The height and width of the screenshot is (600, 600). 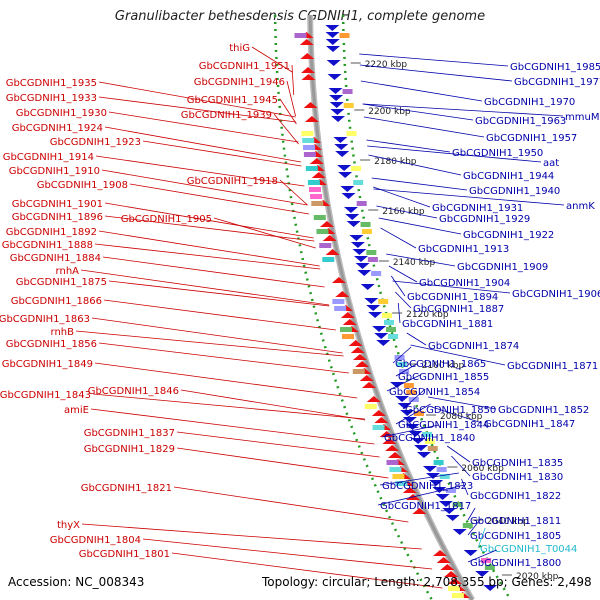 What do you see at coordinates (63, 332) in the screenshot?
I see `left-gene-label: rnhB` at bounding box center [63, 332].